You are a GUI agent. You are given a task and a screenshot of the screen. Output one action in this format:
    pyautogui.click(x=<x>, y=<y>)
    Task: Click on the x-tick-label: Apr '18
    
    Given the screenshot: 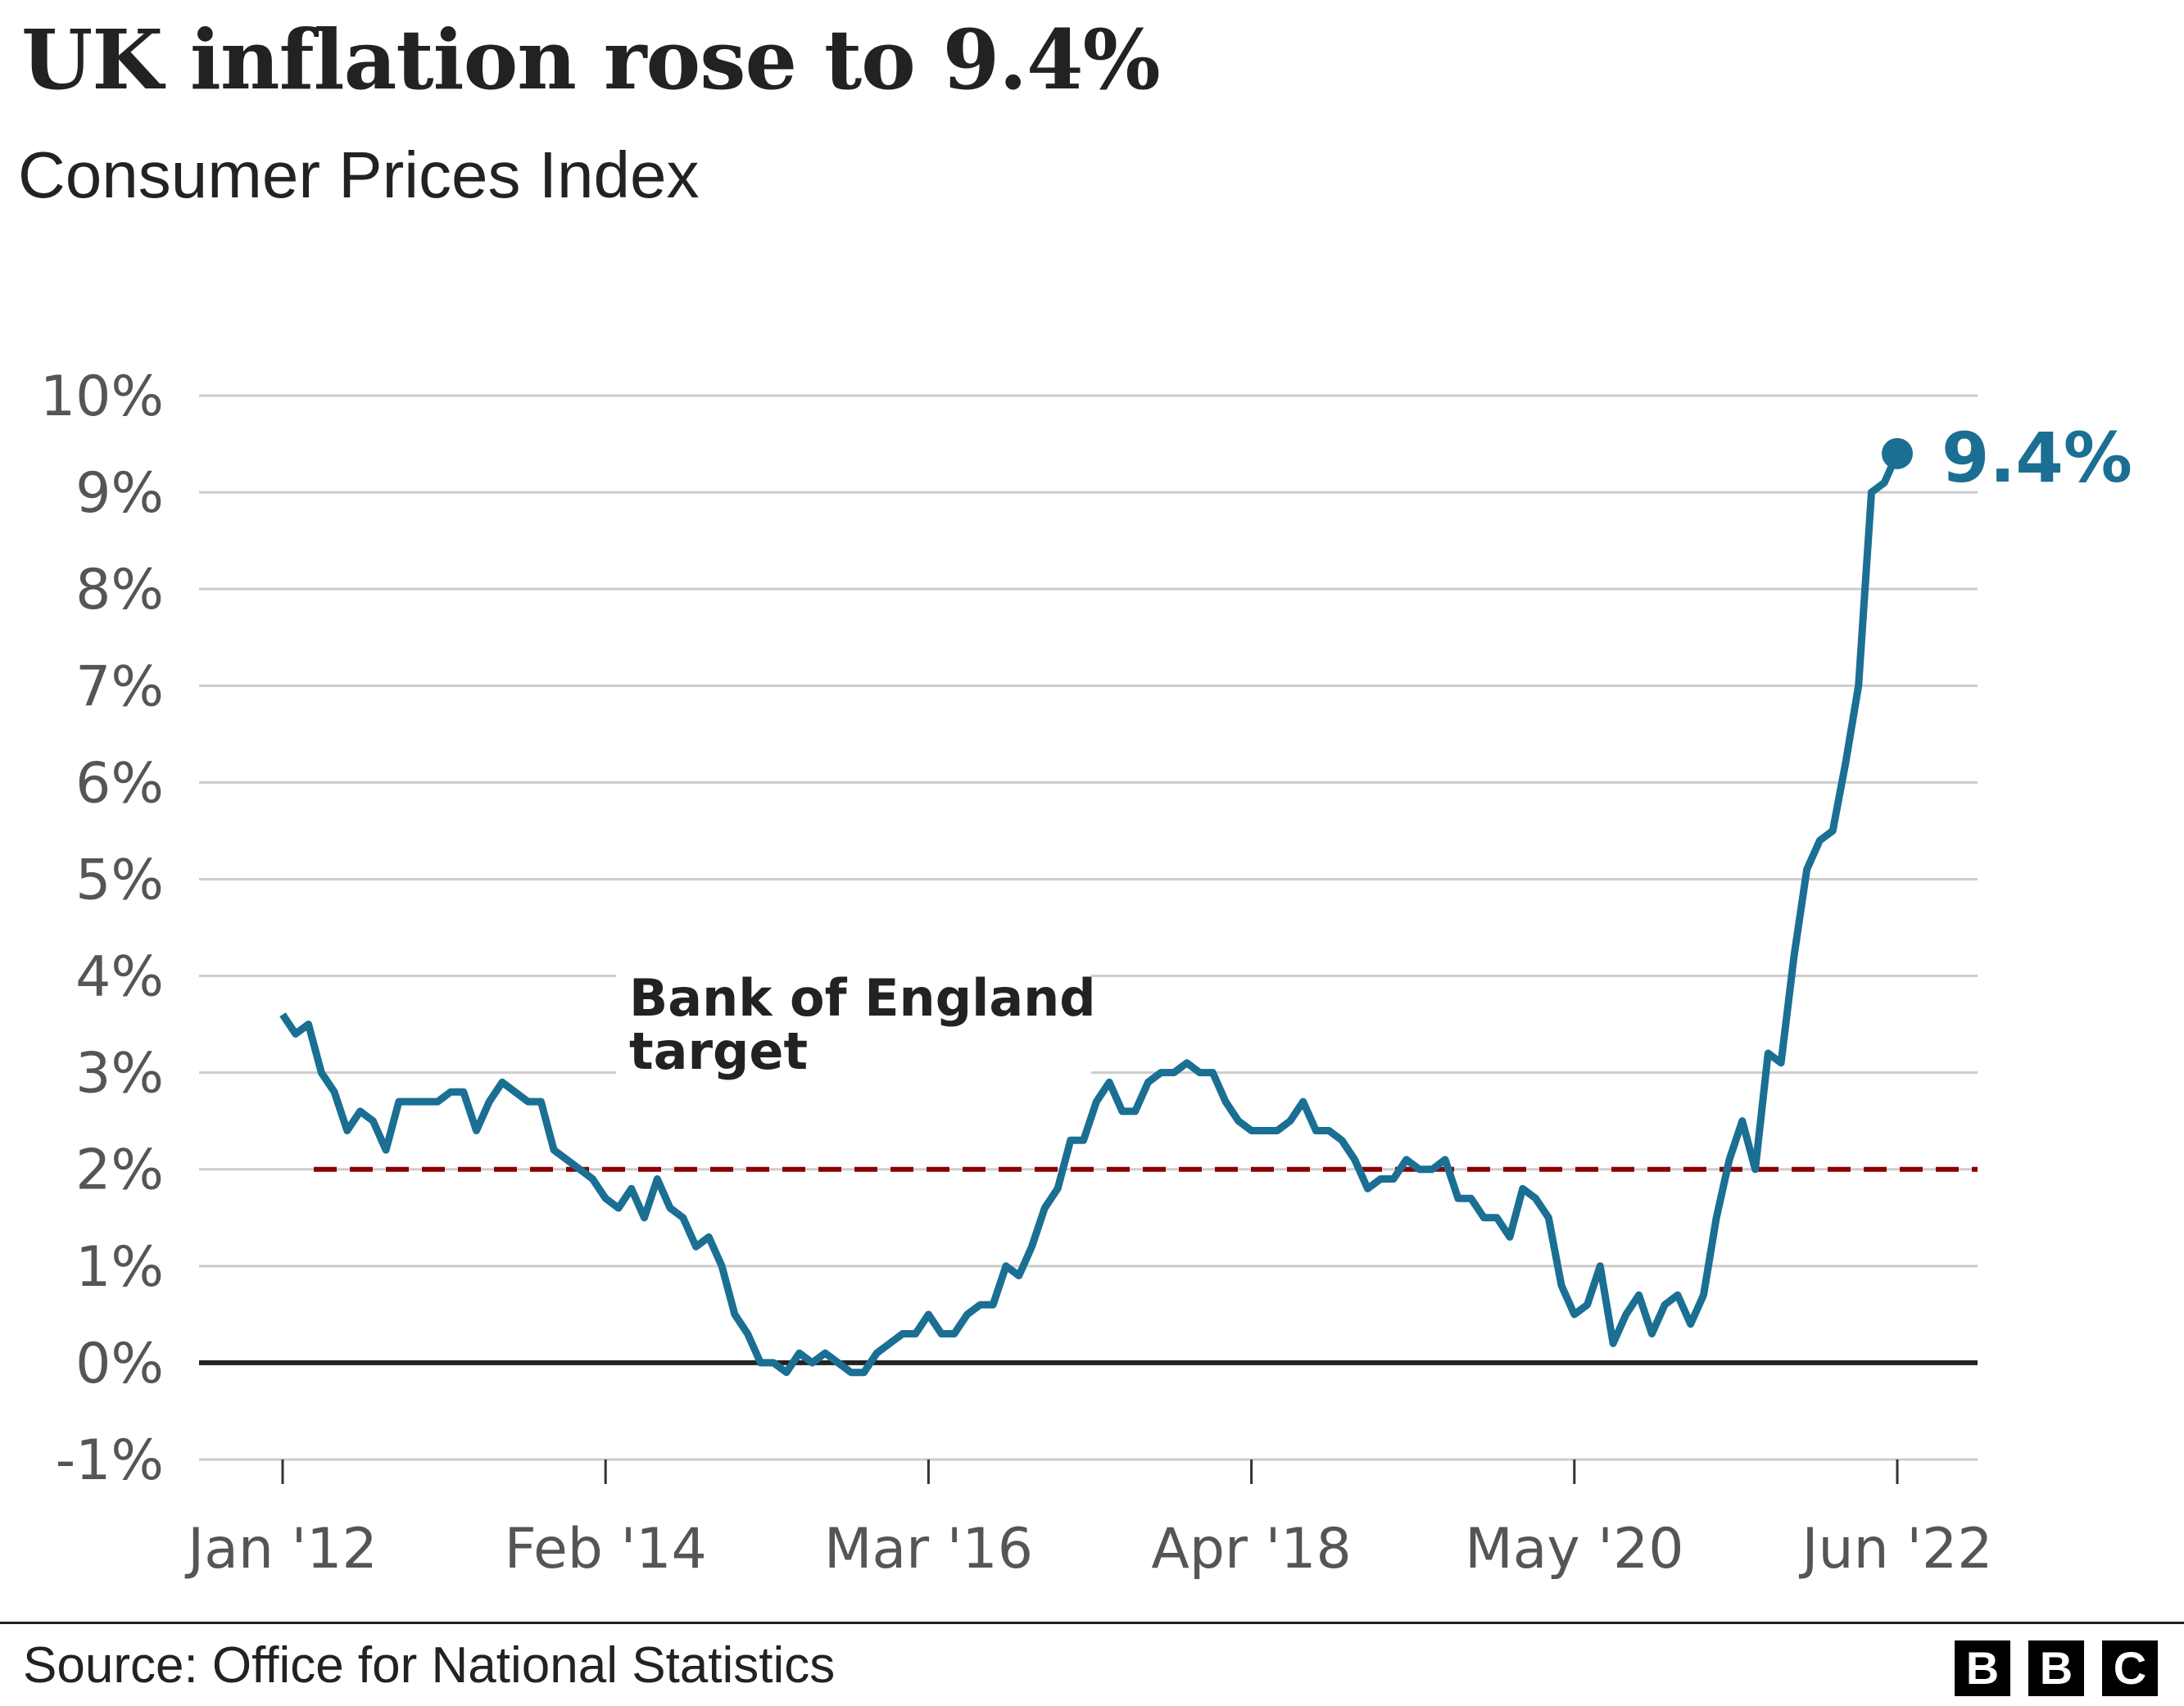 What is the action you would take?
    pyautogui.click(x=1251, y=1549)
    